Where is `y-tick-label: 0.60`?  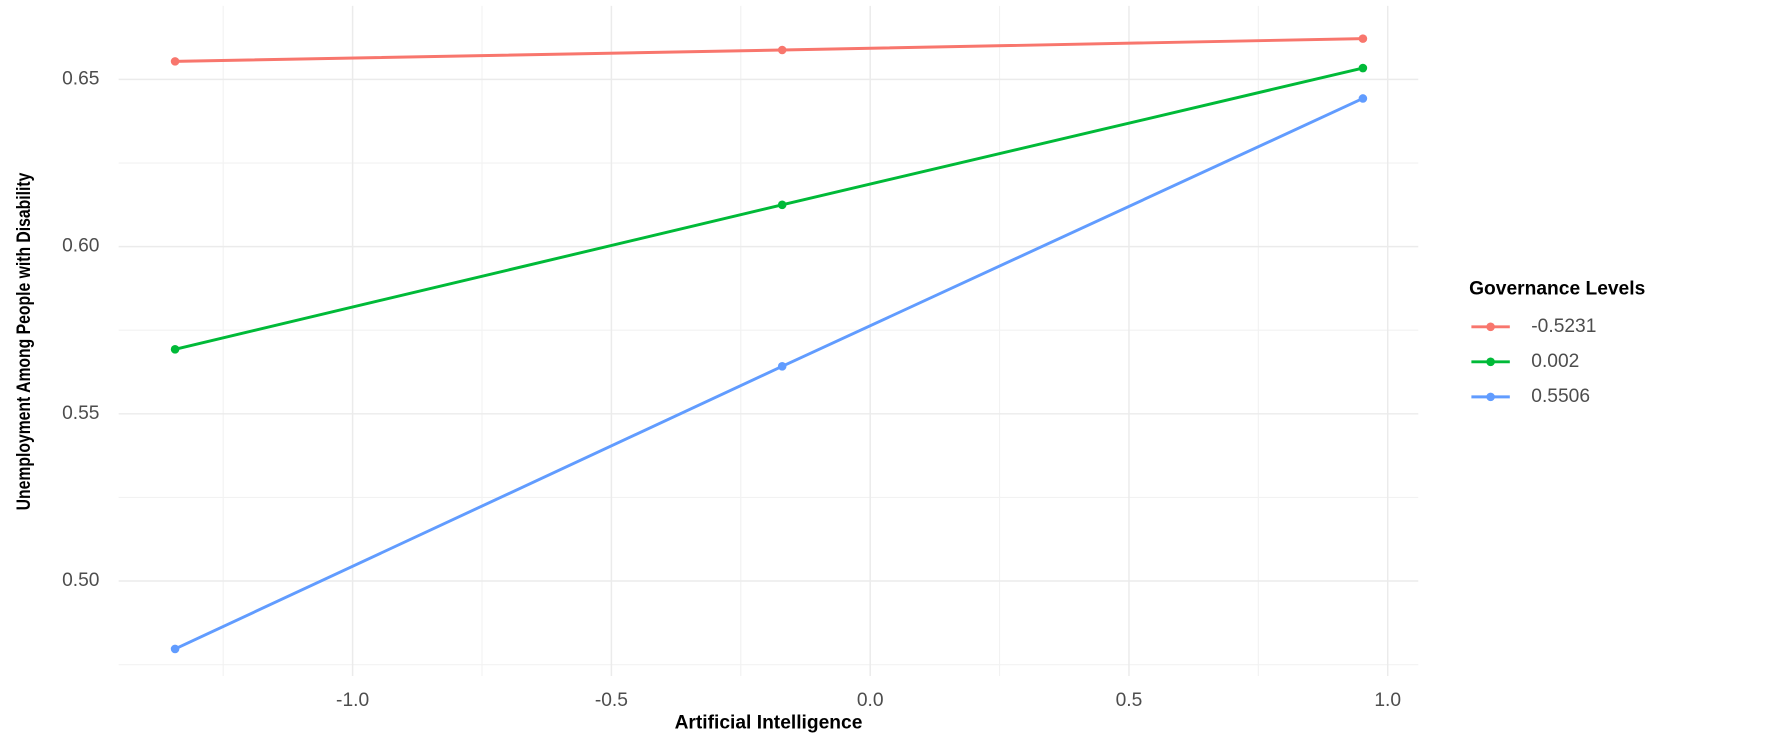
y-tick-label: 0.60 is located at coordinates (80, 246).